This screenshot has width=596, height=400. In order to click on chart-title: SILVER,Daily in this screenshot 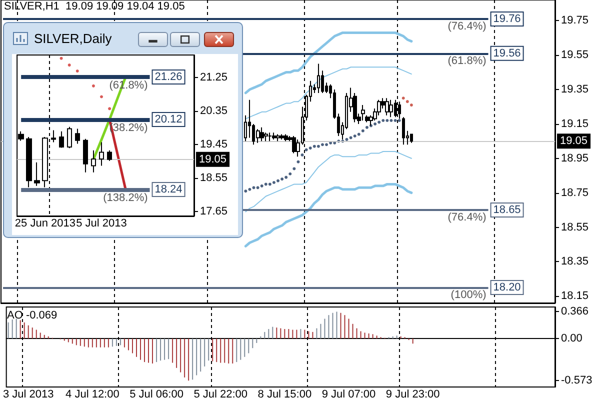, I will do `click(73, 38)`.